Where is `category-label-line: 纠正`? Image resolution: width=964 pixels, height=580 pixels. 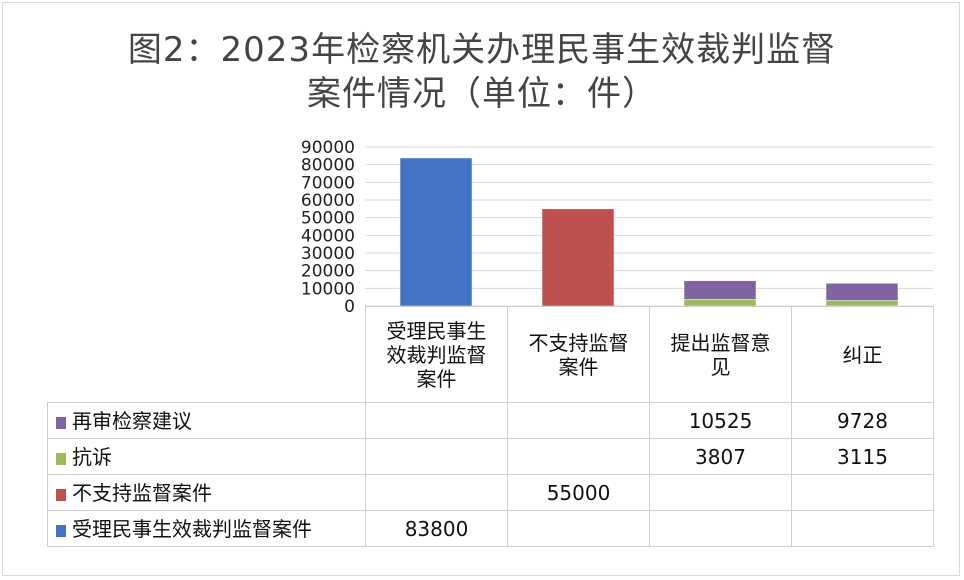 category-label-line: 纠正 is located at coordinates (862, 354).